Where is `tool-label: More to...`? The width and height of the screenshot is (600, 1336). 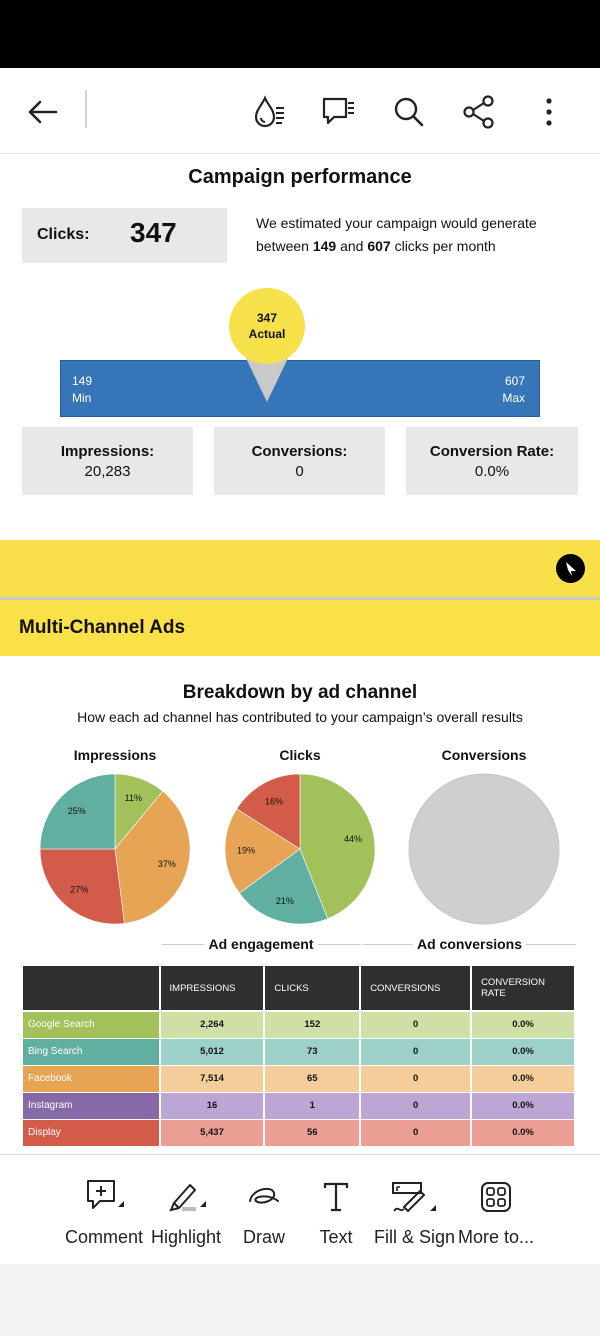
tool-label: More to... is located at coordinates (496, 1237).